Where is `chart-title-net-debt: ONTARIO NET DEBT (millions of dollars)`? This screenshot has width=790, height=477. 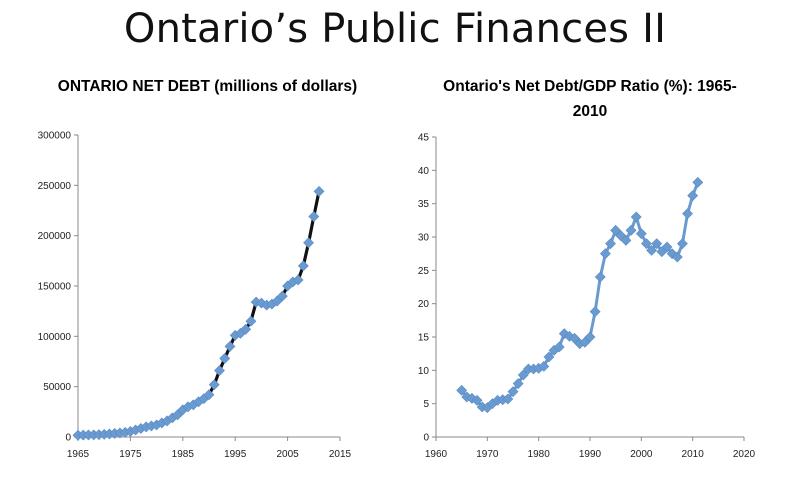 chart-title-net-debt: ONTARIO NET DEBT (millions of dollars) is located at coordinates (207, 86).